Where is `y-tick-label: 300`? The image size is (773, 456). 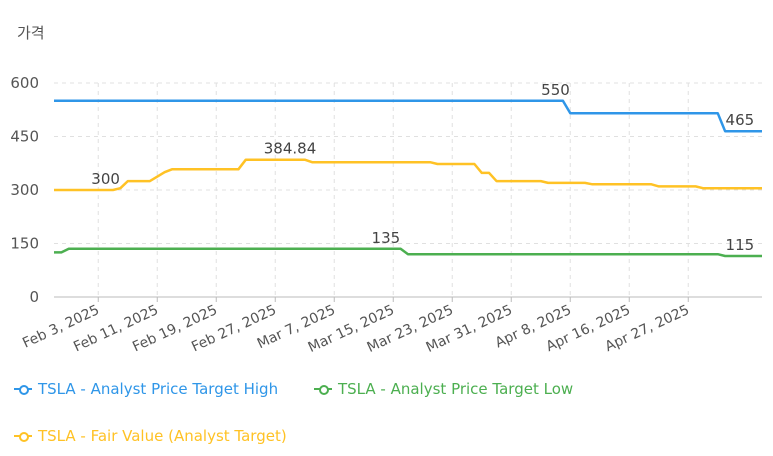
y-tick-label: 300 is located at coordinates (24, 190).